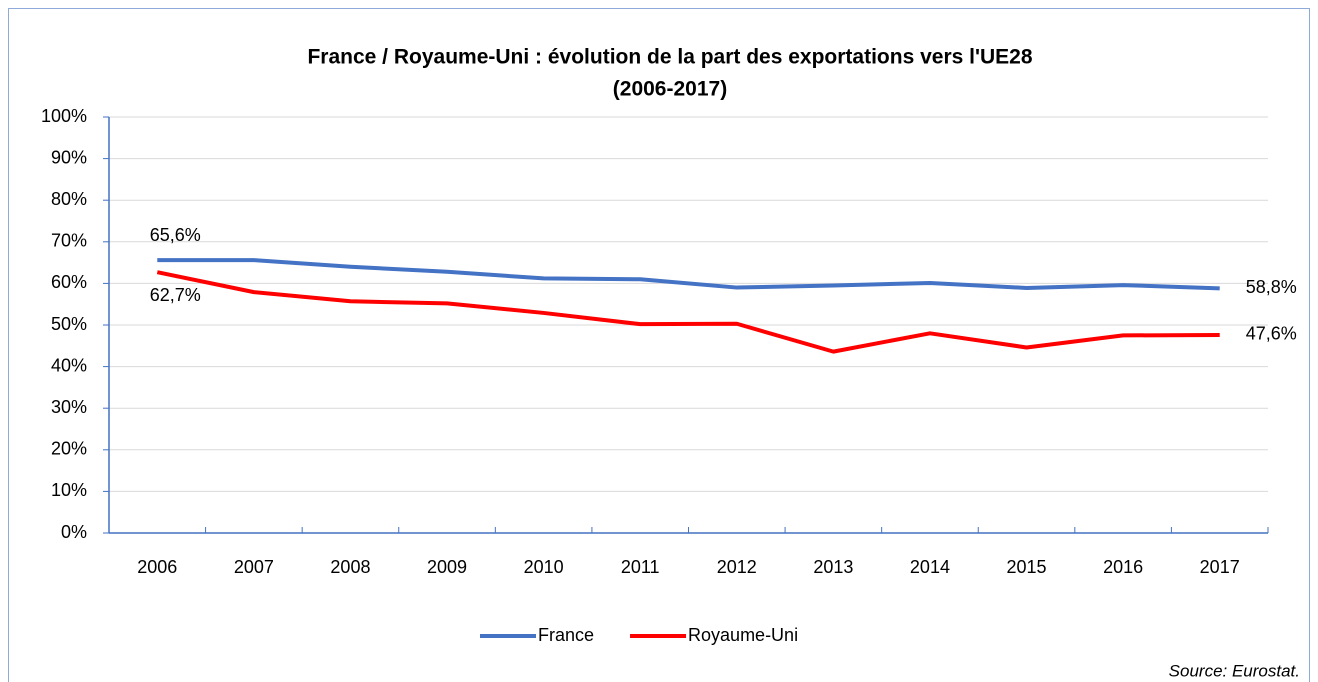 This screenshot has width=1318, height=682. I want to click on data-label: 58,8%, so click(1271, 287).